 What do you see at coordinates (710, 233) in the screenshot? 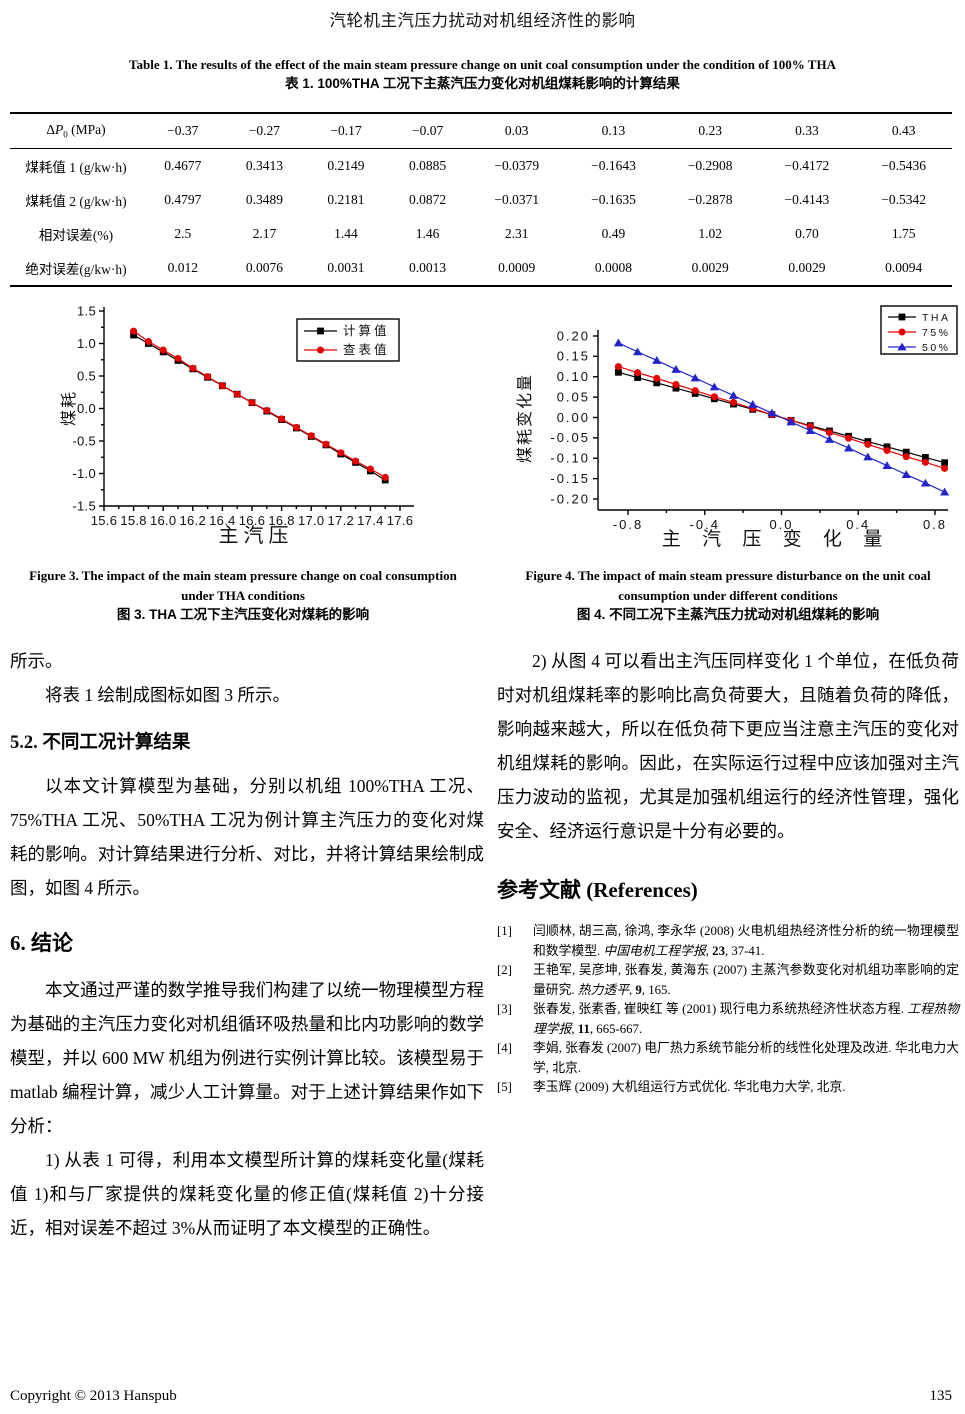
I see `table-cell: 1.02` at bounding box center [710, 233].